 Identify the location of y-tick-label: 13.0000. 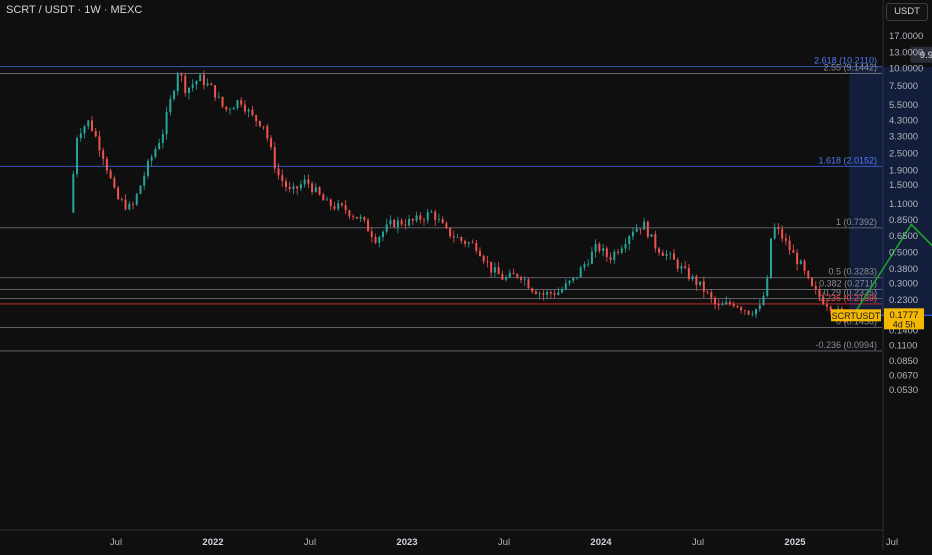
(906, 52).